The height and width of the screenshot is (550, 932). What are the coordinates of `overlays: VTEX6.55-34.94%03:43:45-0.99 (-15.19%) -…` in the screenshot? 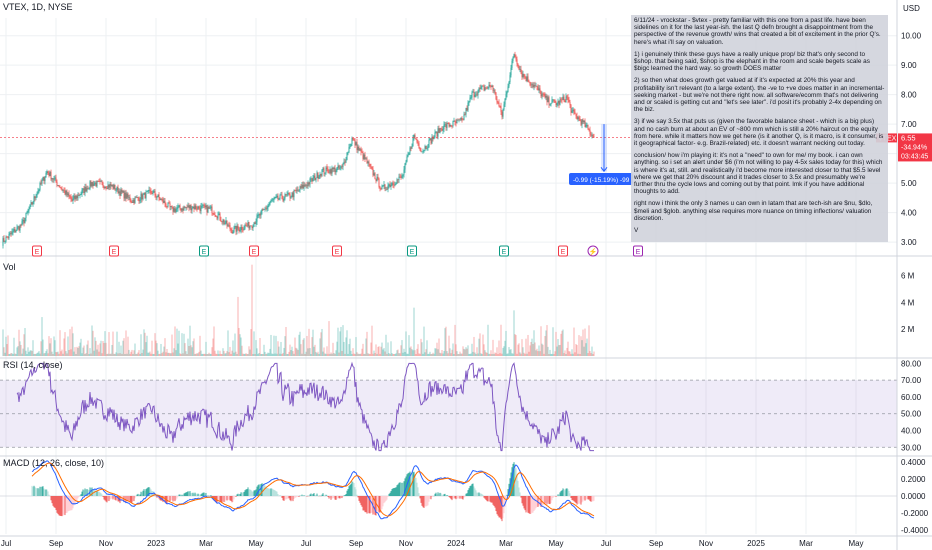 It's located at (466, 154).